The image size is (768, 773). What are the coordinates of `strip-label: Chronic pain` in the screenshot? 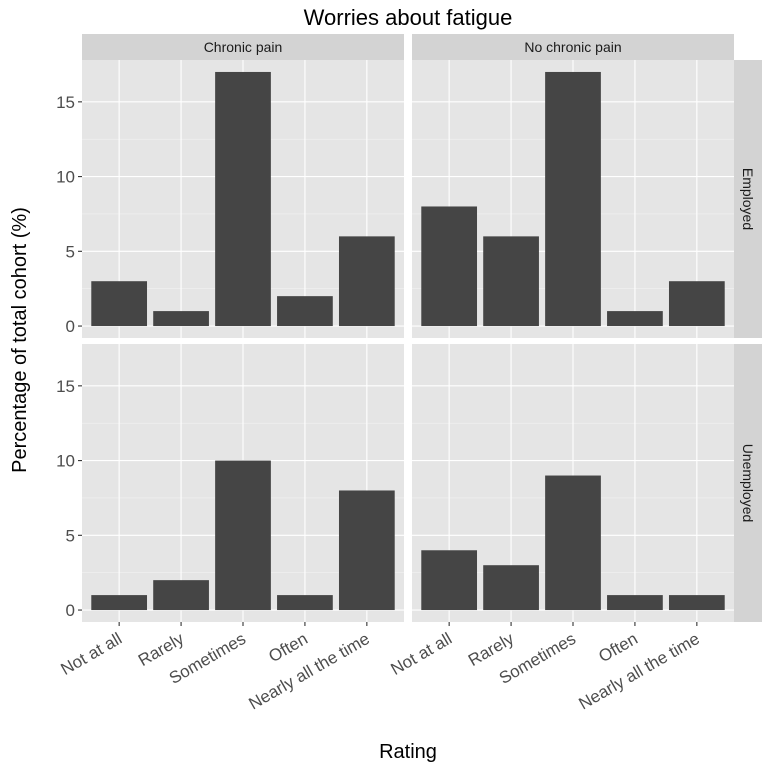 It's located at (243, 47).